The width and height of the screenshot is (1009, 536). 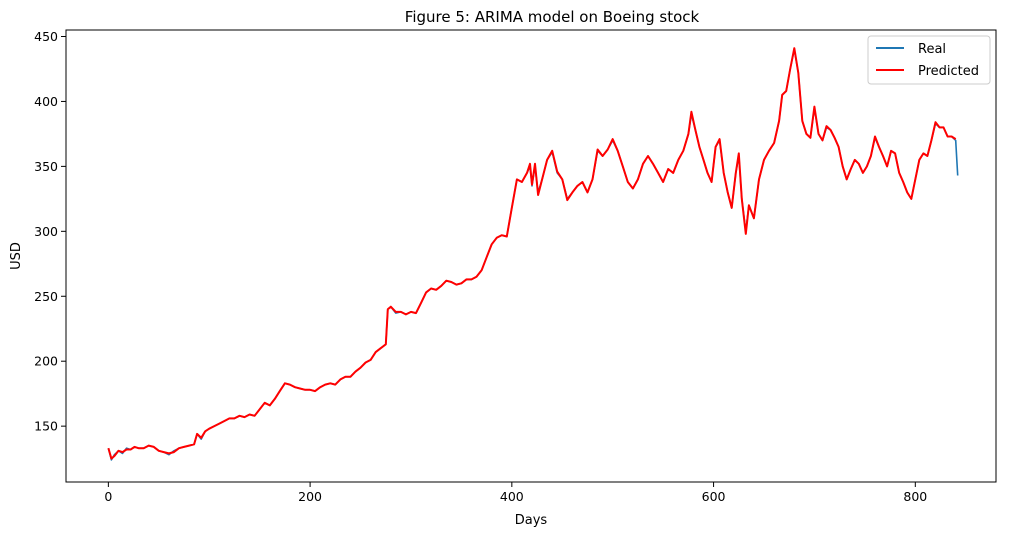 What do you see at coordinates (714, 496) in the screenshot?
I see `x-tick-label: 600` at bounding box center [714, 496].